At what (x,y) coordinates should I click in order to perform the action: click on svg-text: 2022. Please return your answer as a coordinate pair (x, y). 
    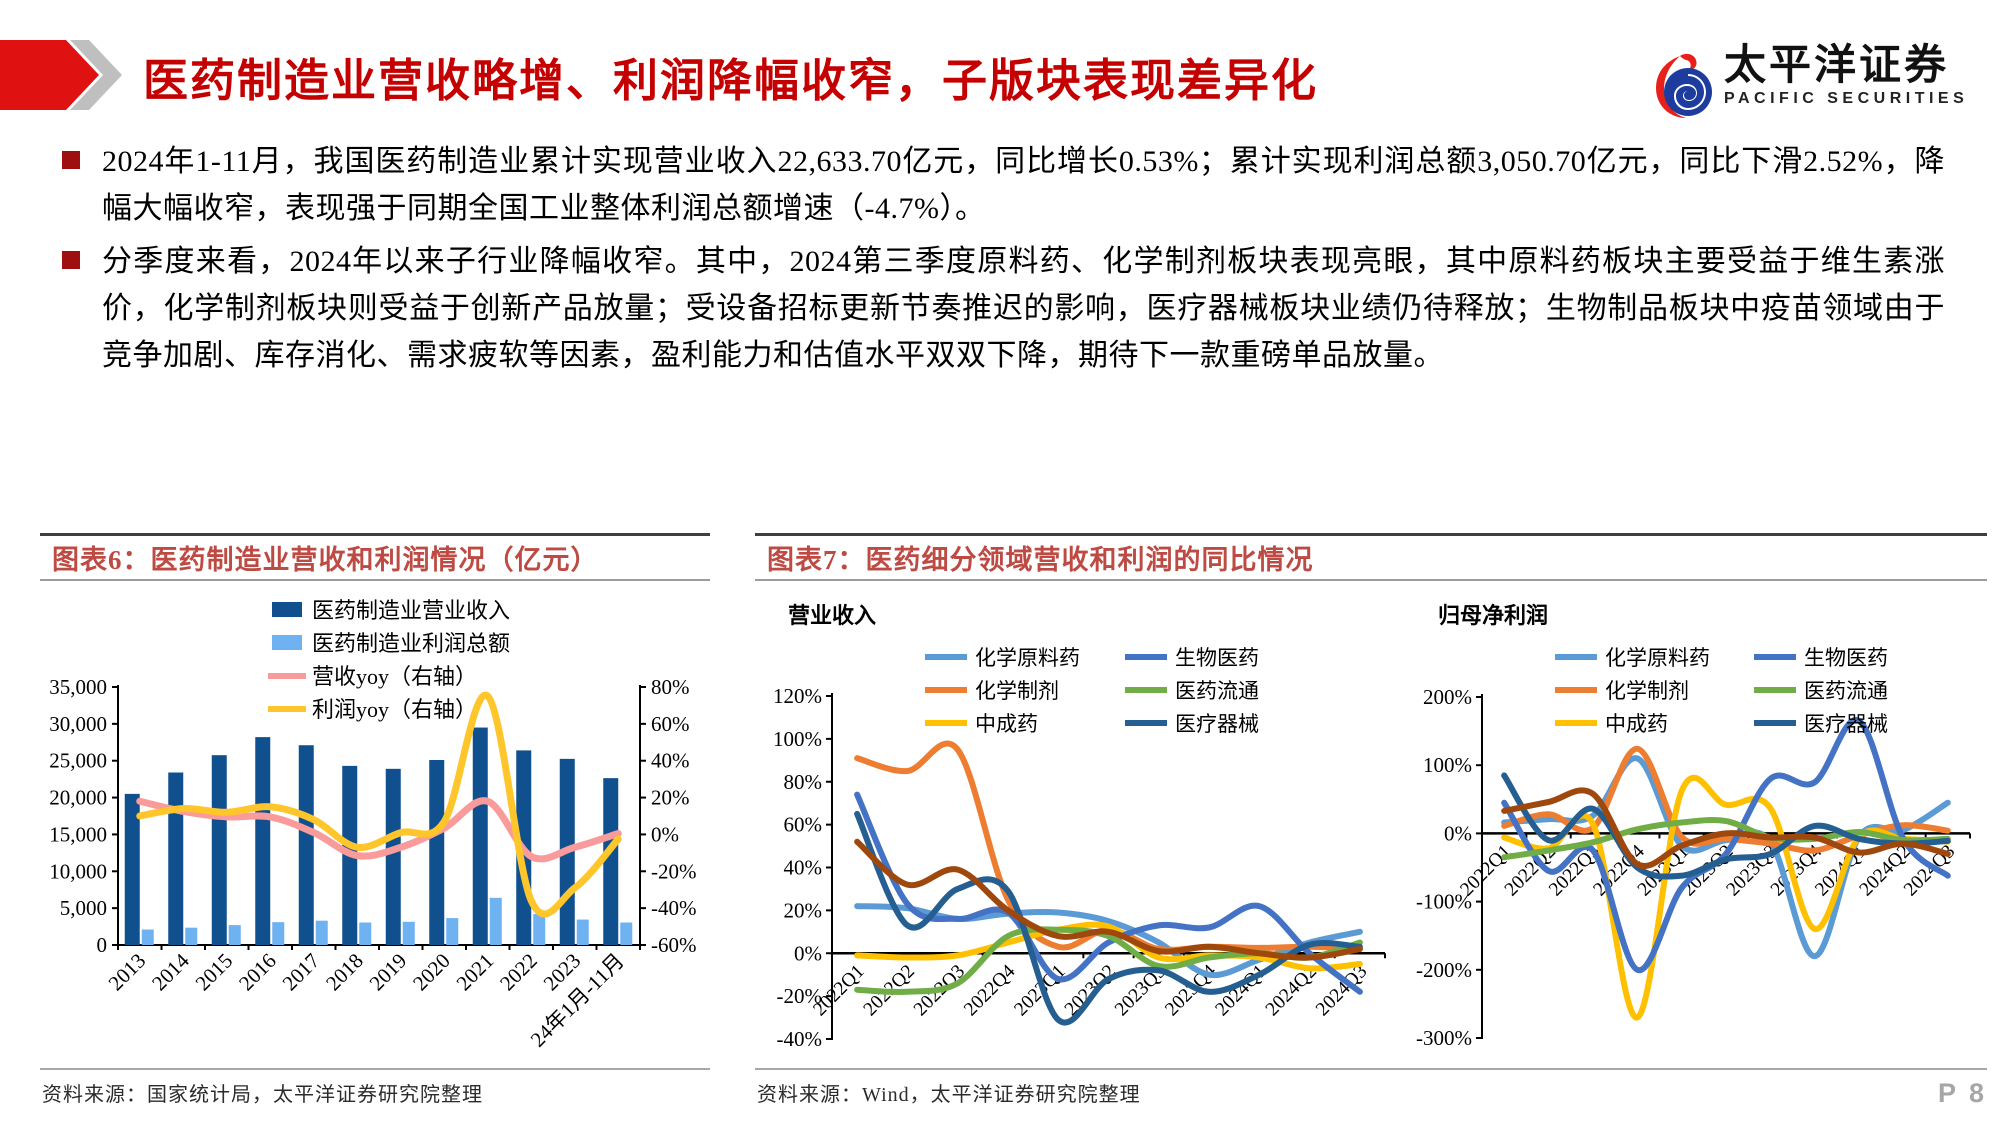
    Looking at the image, I should click on (518, 972).